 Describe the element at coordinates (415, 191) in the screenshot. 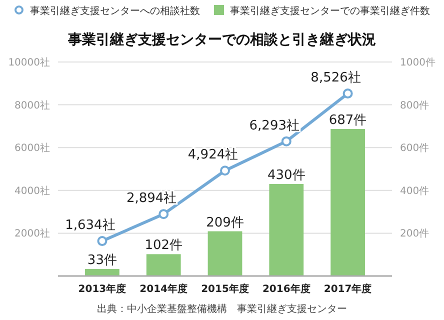

I see `y2-tick-label: 400件` at that location.